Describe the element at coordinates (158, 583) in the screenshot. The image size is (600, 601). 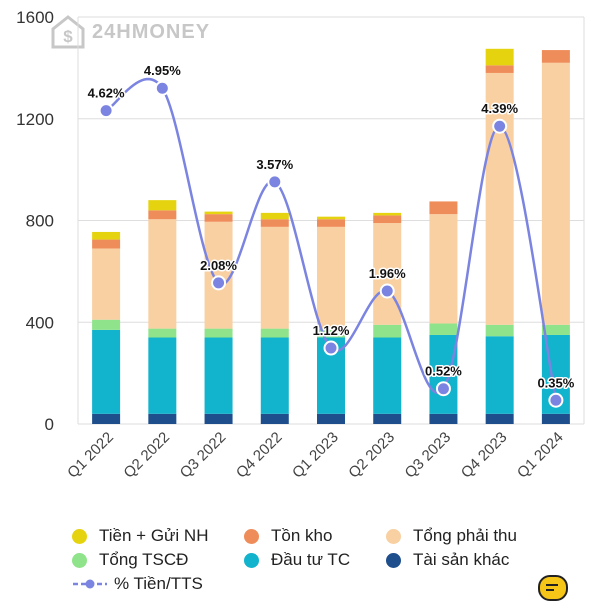
I see `legend-label: % Tiền/TTS` at that location.